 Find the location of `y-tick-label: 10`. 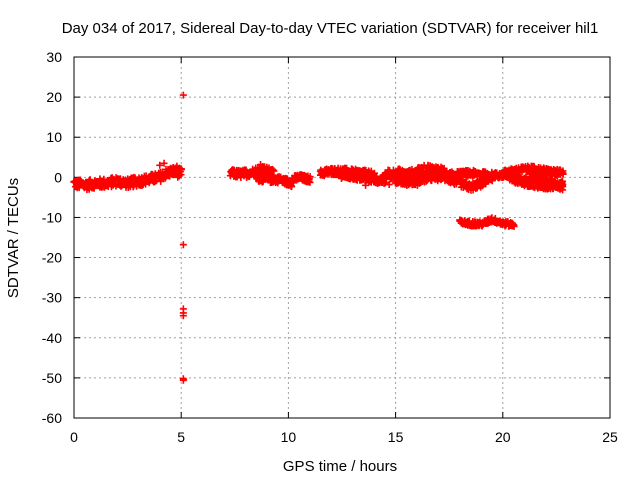

y-tick-label: 10 is located at coordinates (54, 137).